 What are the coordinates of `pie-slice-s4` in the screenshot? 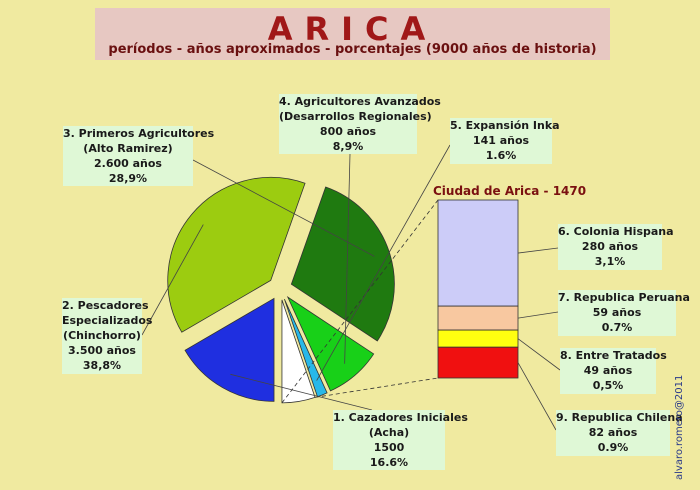 It's located at (330, 344).